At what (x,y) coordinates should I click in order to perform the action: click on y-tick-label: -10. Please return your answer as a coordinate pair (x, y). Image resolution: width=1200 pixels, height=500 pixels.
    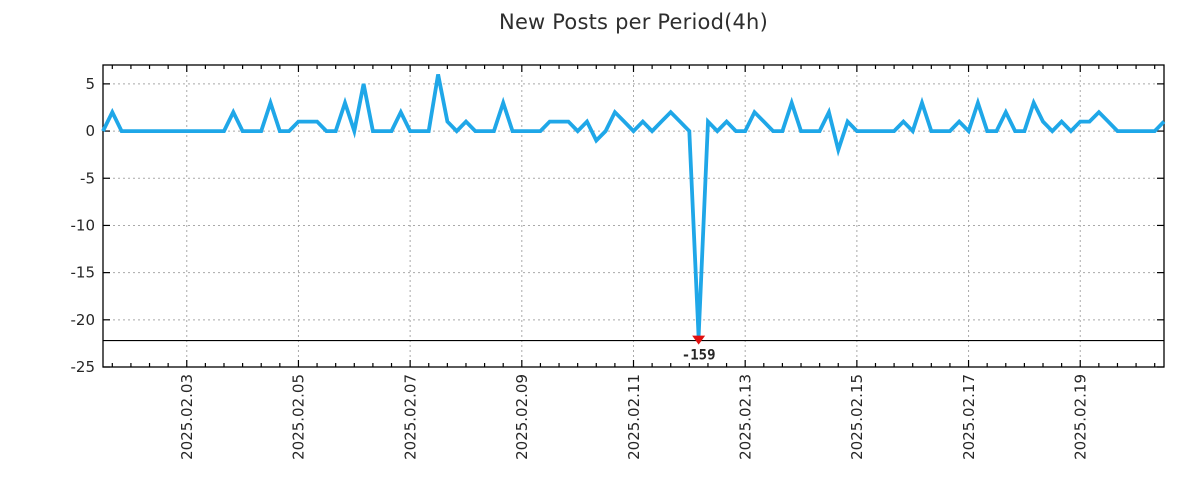
    Looking at the image, I should click on (83, 225).